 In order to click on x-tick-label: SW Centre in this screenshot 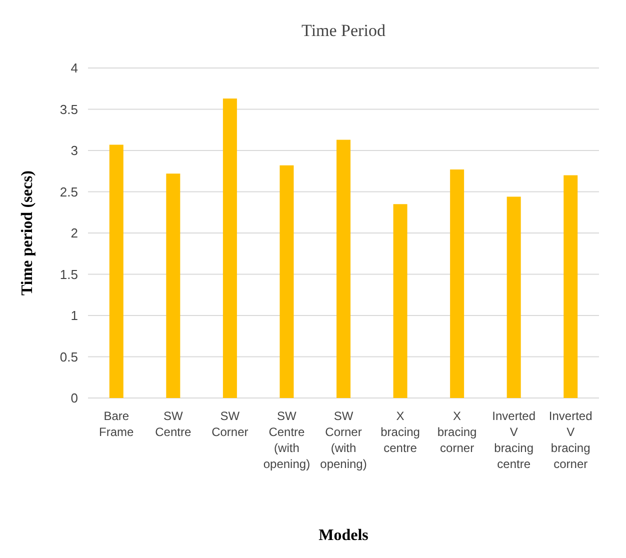, I will do `click(173, 424)`.